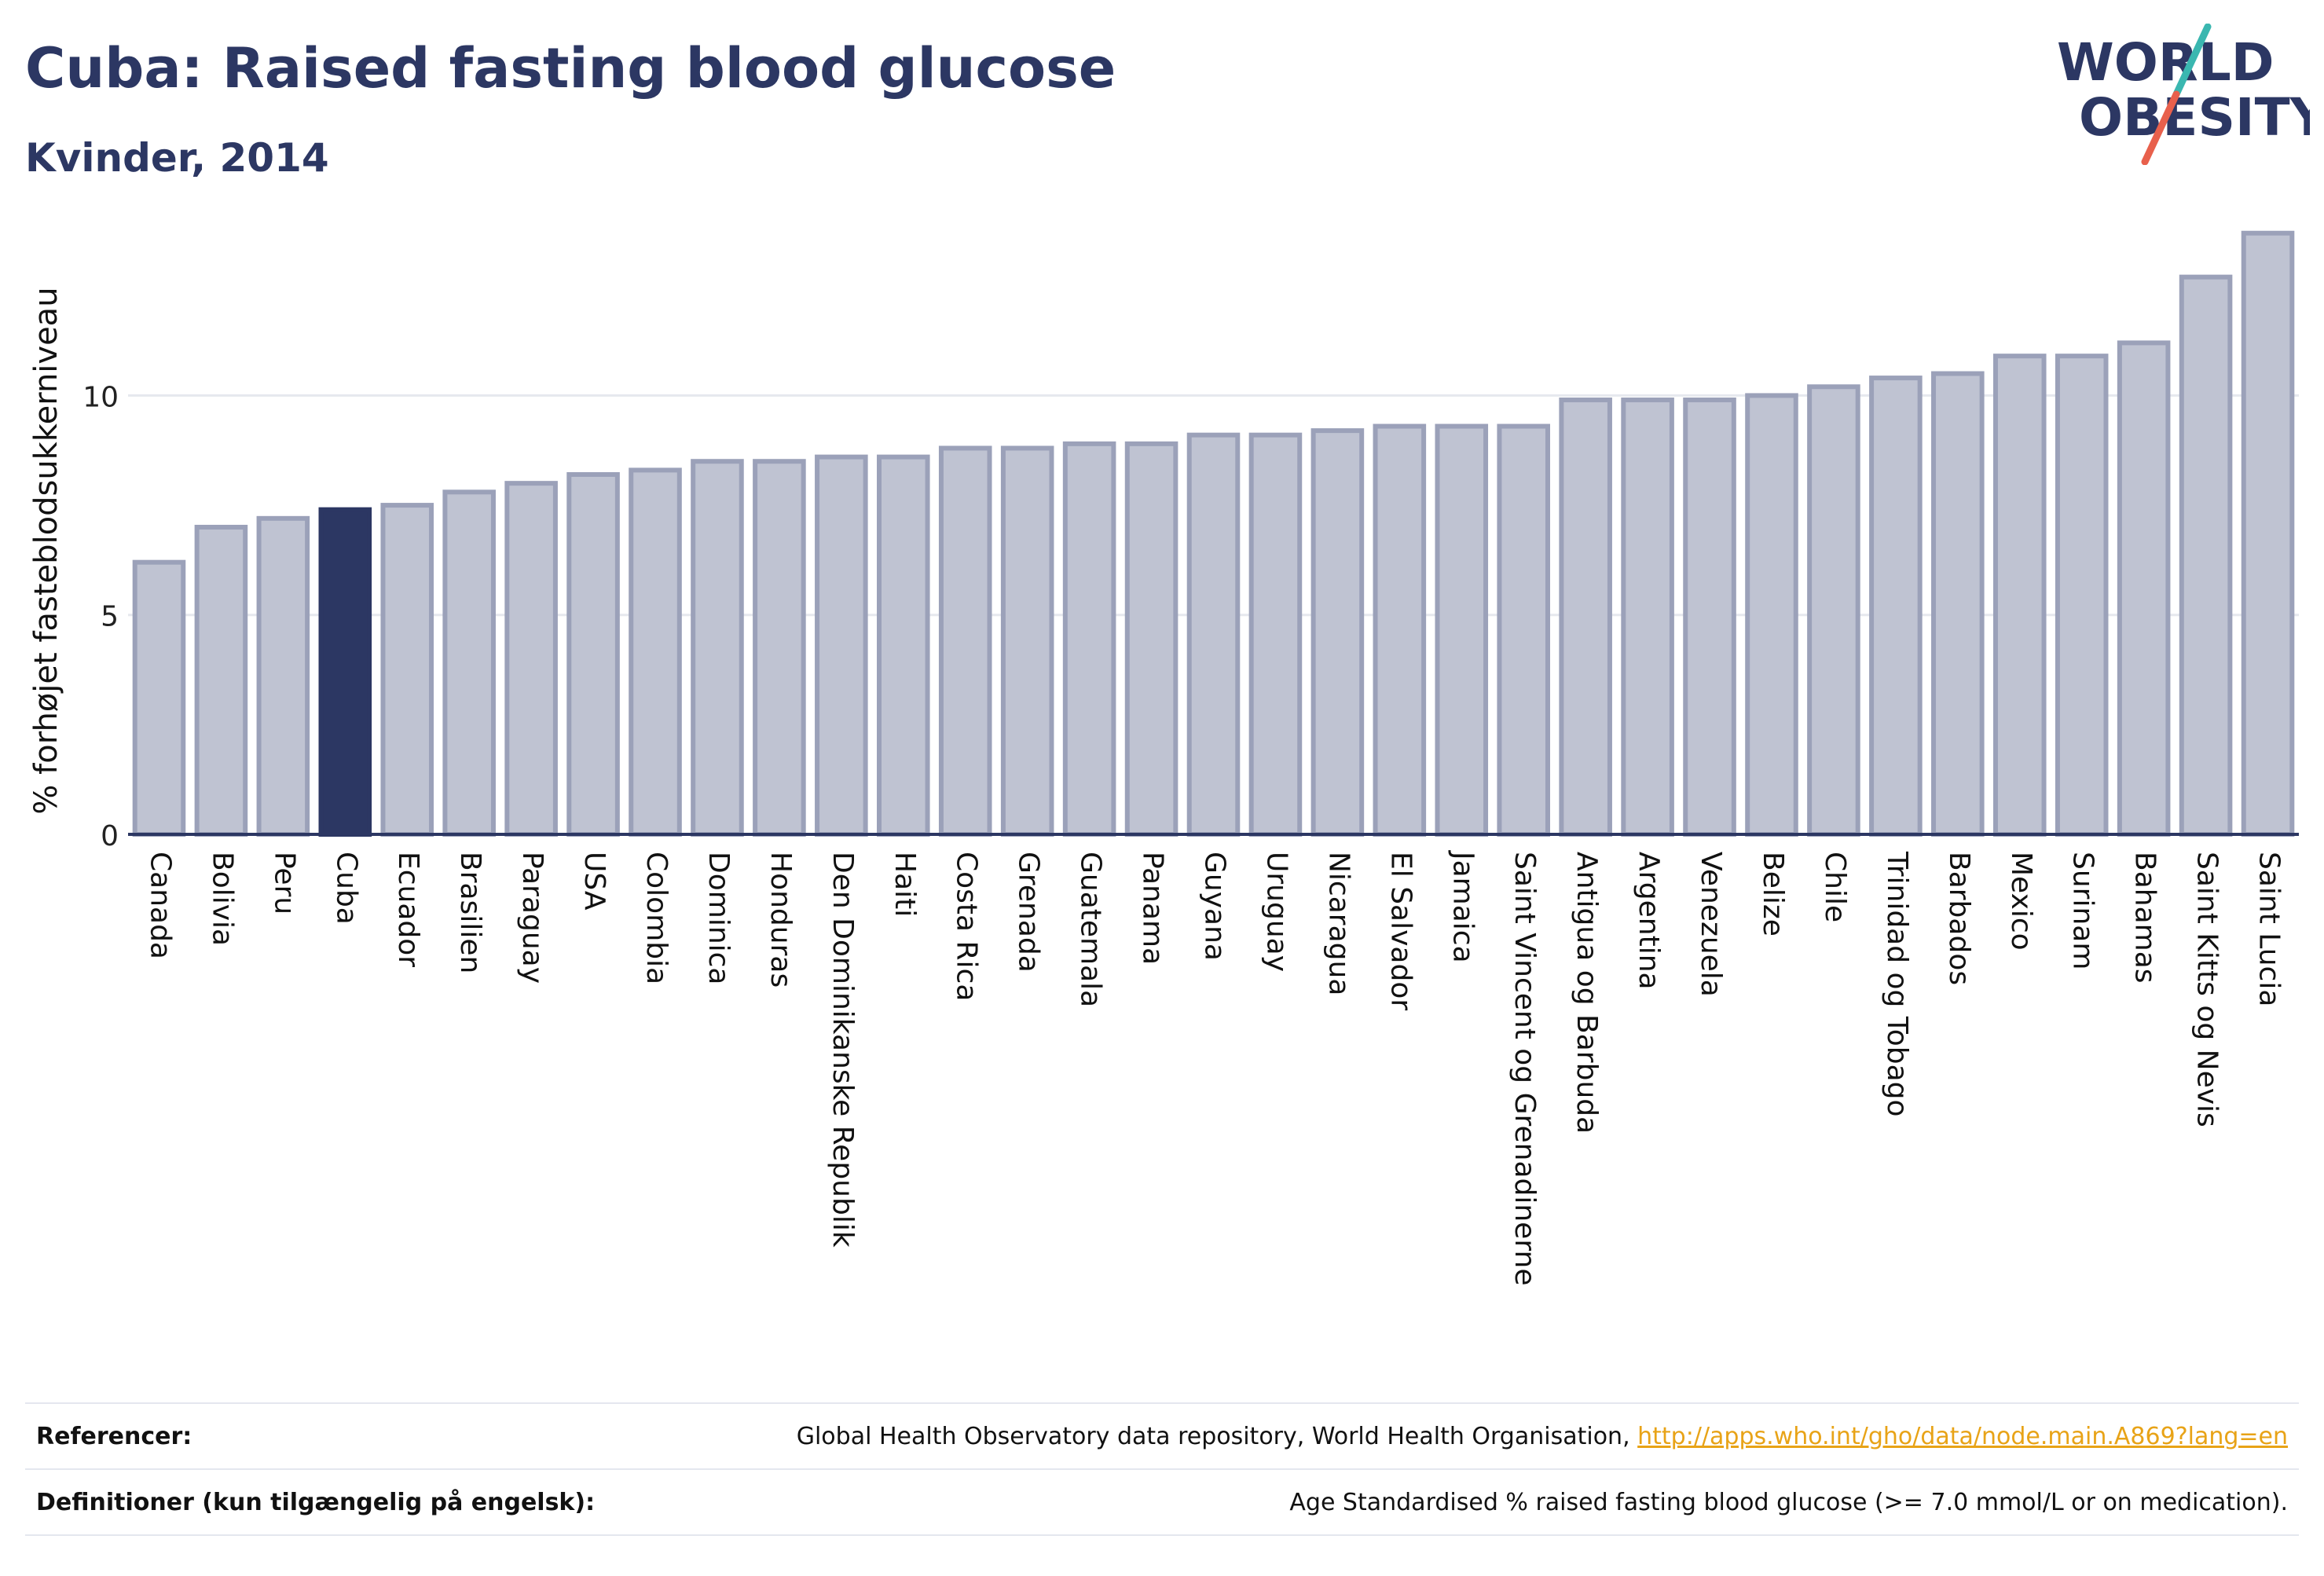  What do you see at coordinates (967, 926) in the screenshot?
I see `x-tick-label: Costa Rica` at bounding box center [967, 926].